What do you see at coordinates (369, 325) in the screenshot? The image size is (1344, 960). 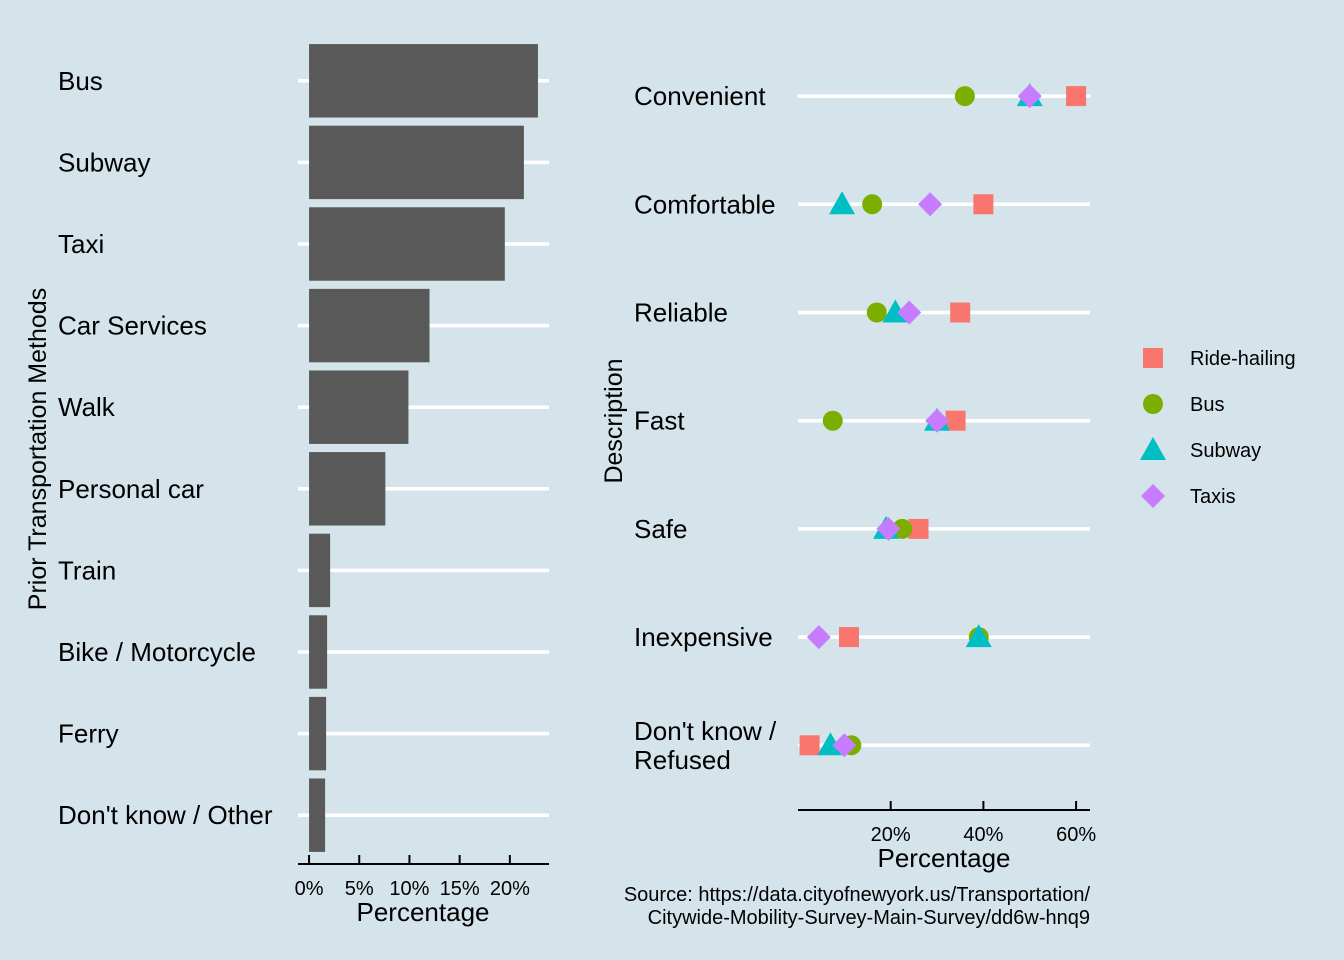 I see `bar-car-services` at bounding box center [369, 325].